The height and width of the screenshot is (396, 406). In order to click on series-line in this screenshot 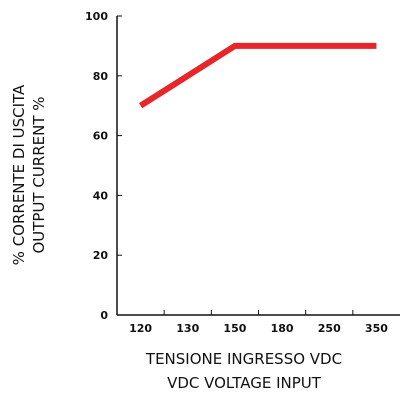, I will do `click(257, 75)`.